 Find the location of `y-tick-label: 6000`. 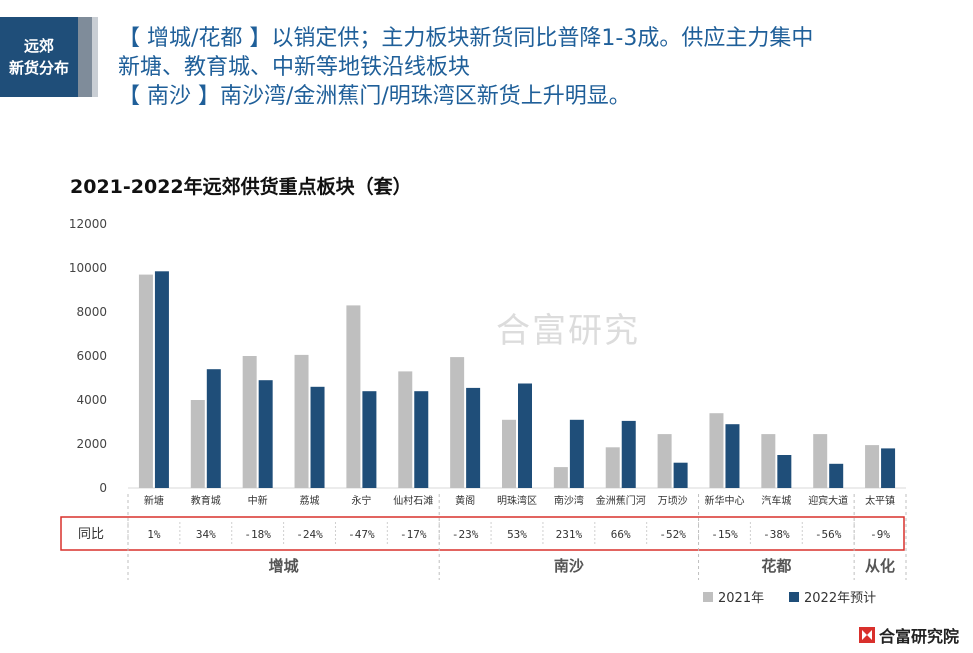

y-tick-label: 6000 is located at coordinates (91, 356).